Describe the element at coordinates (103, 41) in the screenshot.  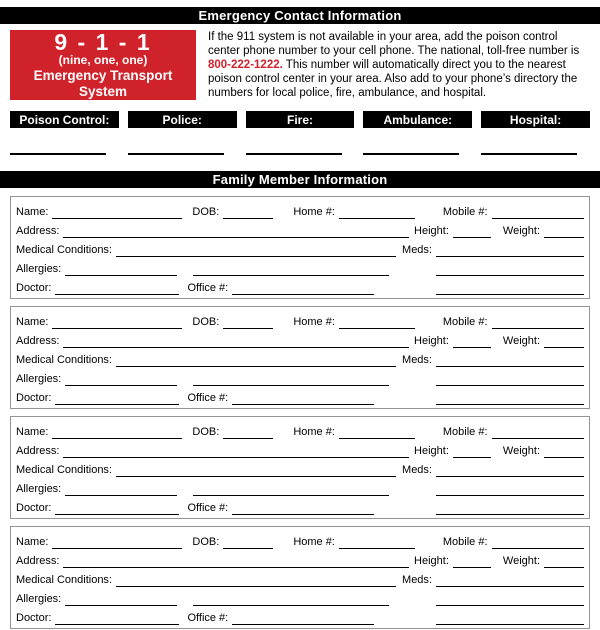
I see `badge-911-number: 9 - 1 - 1` at that location.